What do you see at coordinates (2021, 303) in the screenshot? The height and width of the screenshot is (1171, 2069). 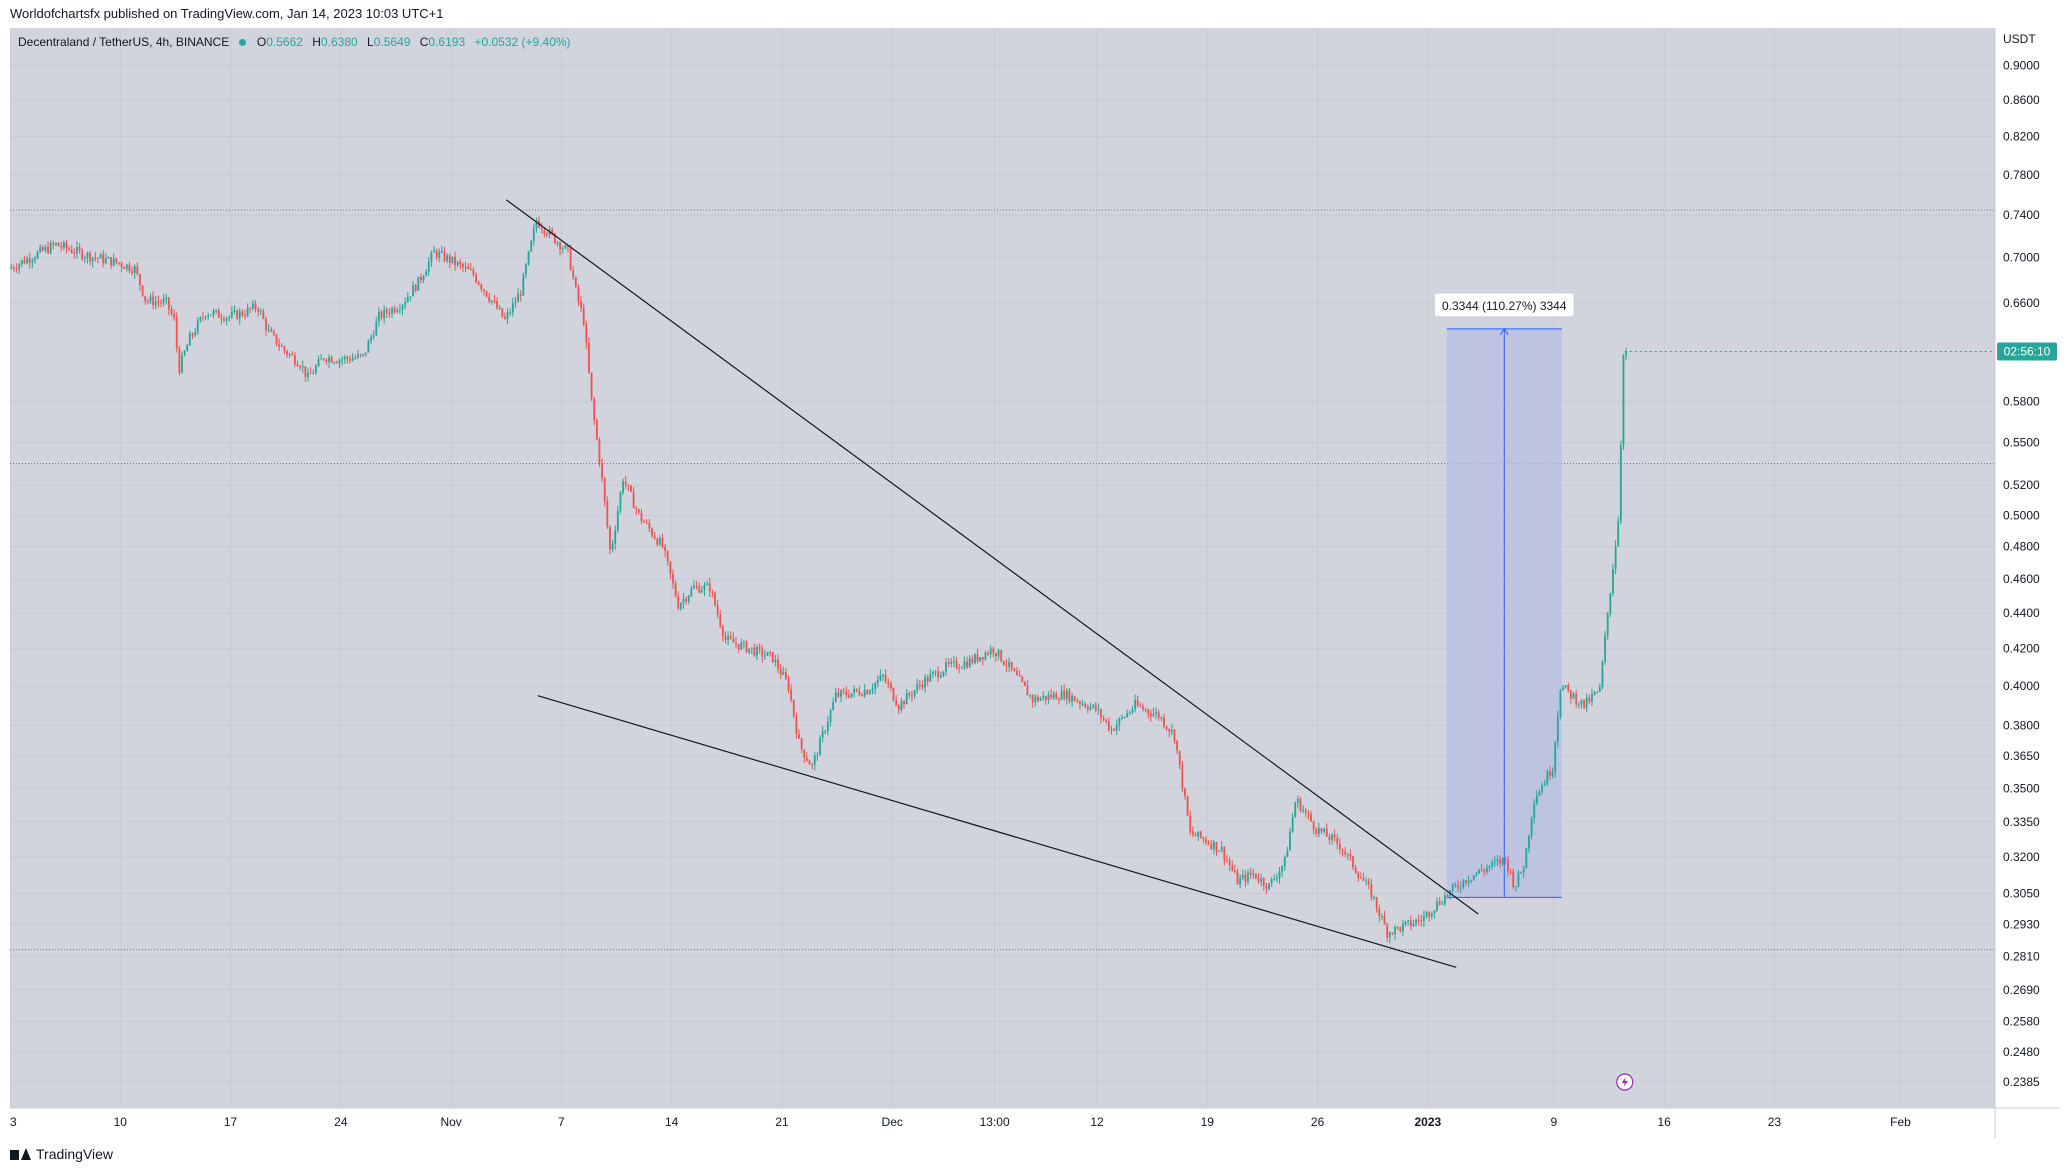 I see `y-tick-label: 0.6600` at bounding box center [2021, 303].